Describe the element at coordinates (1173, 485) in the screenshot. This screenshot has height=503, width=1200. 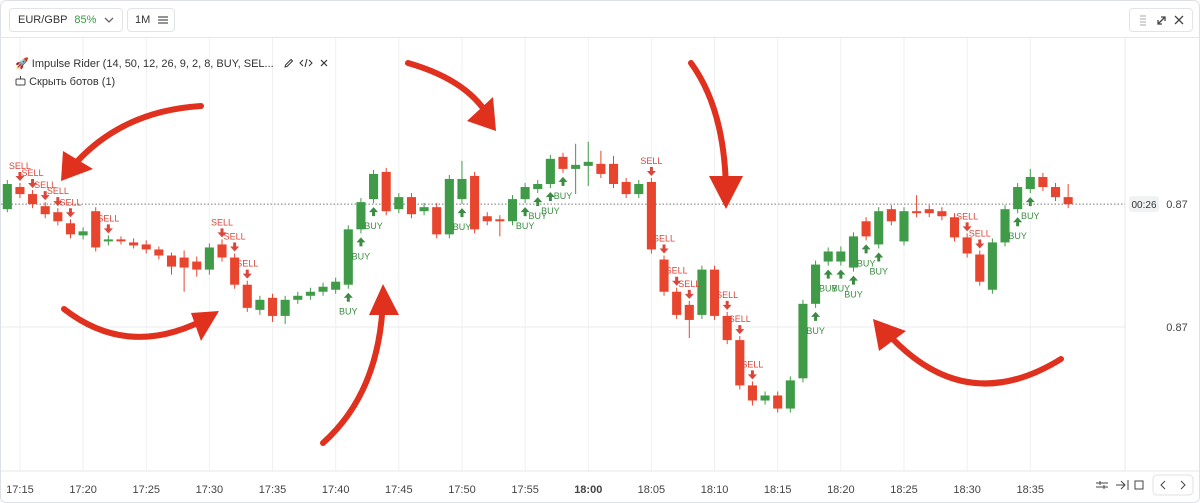
I see `nav-box` at that location.